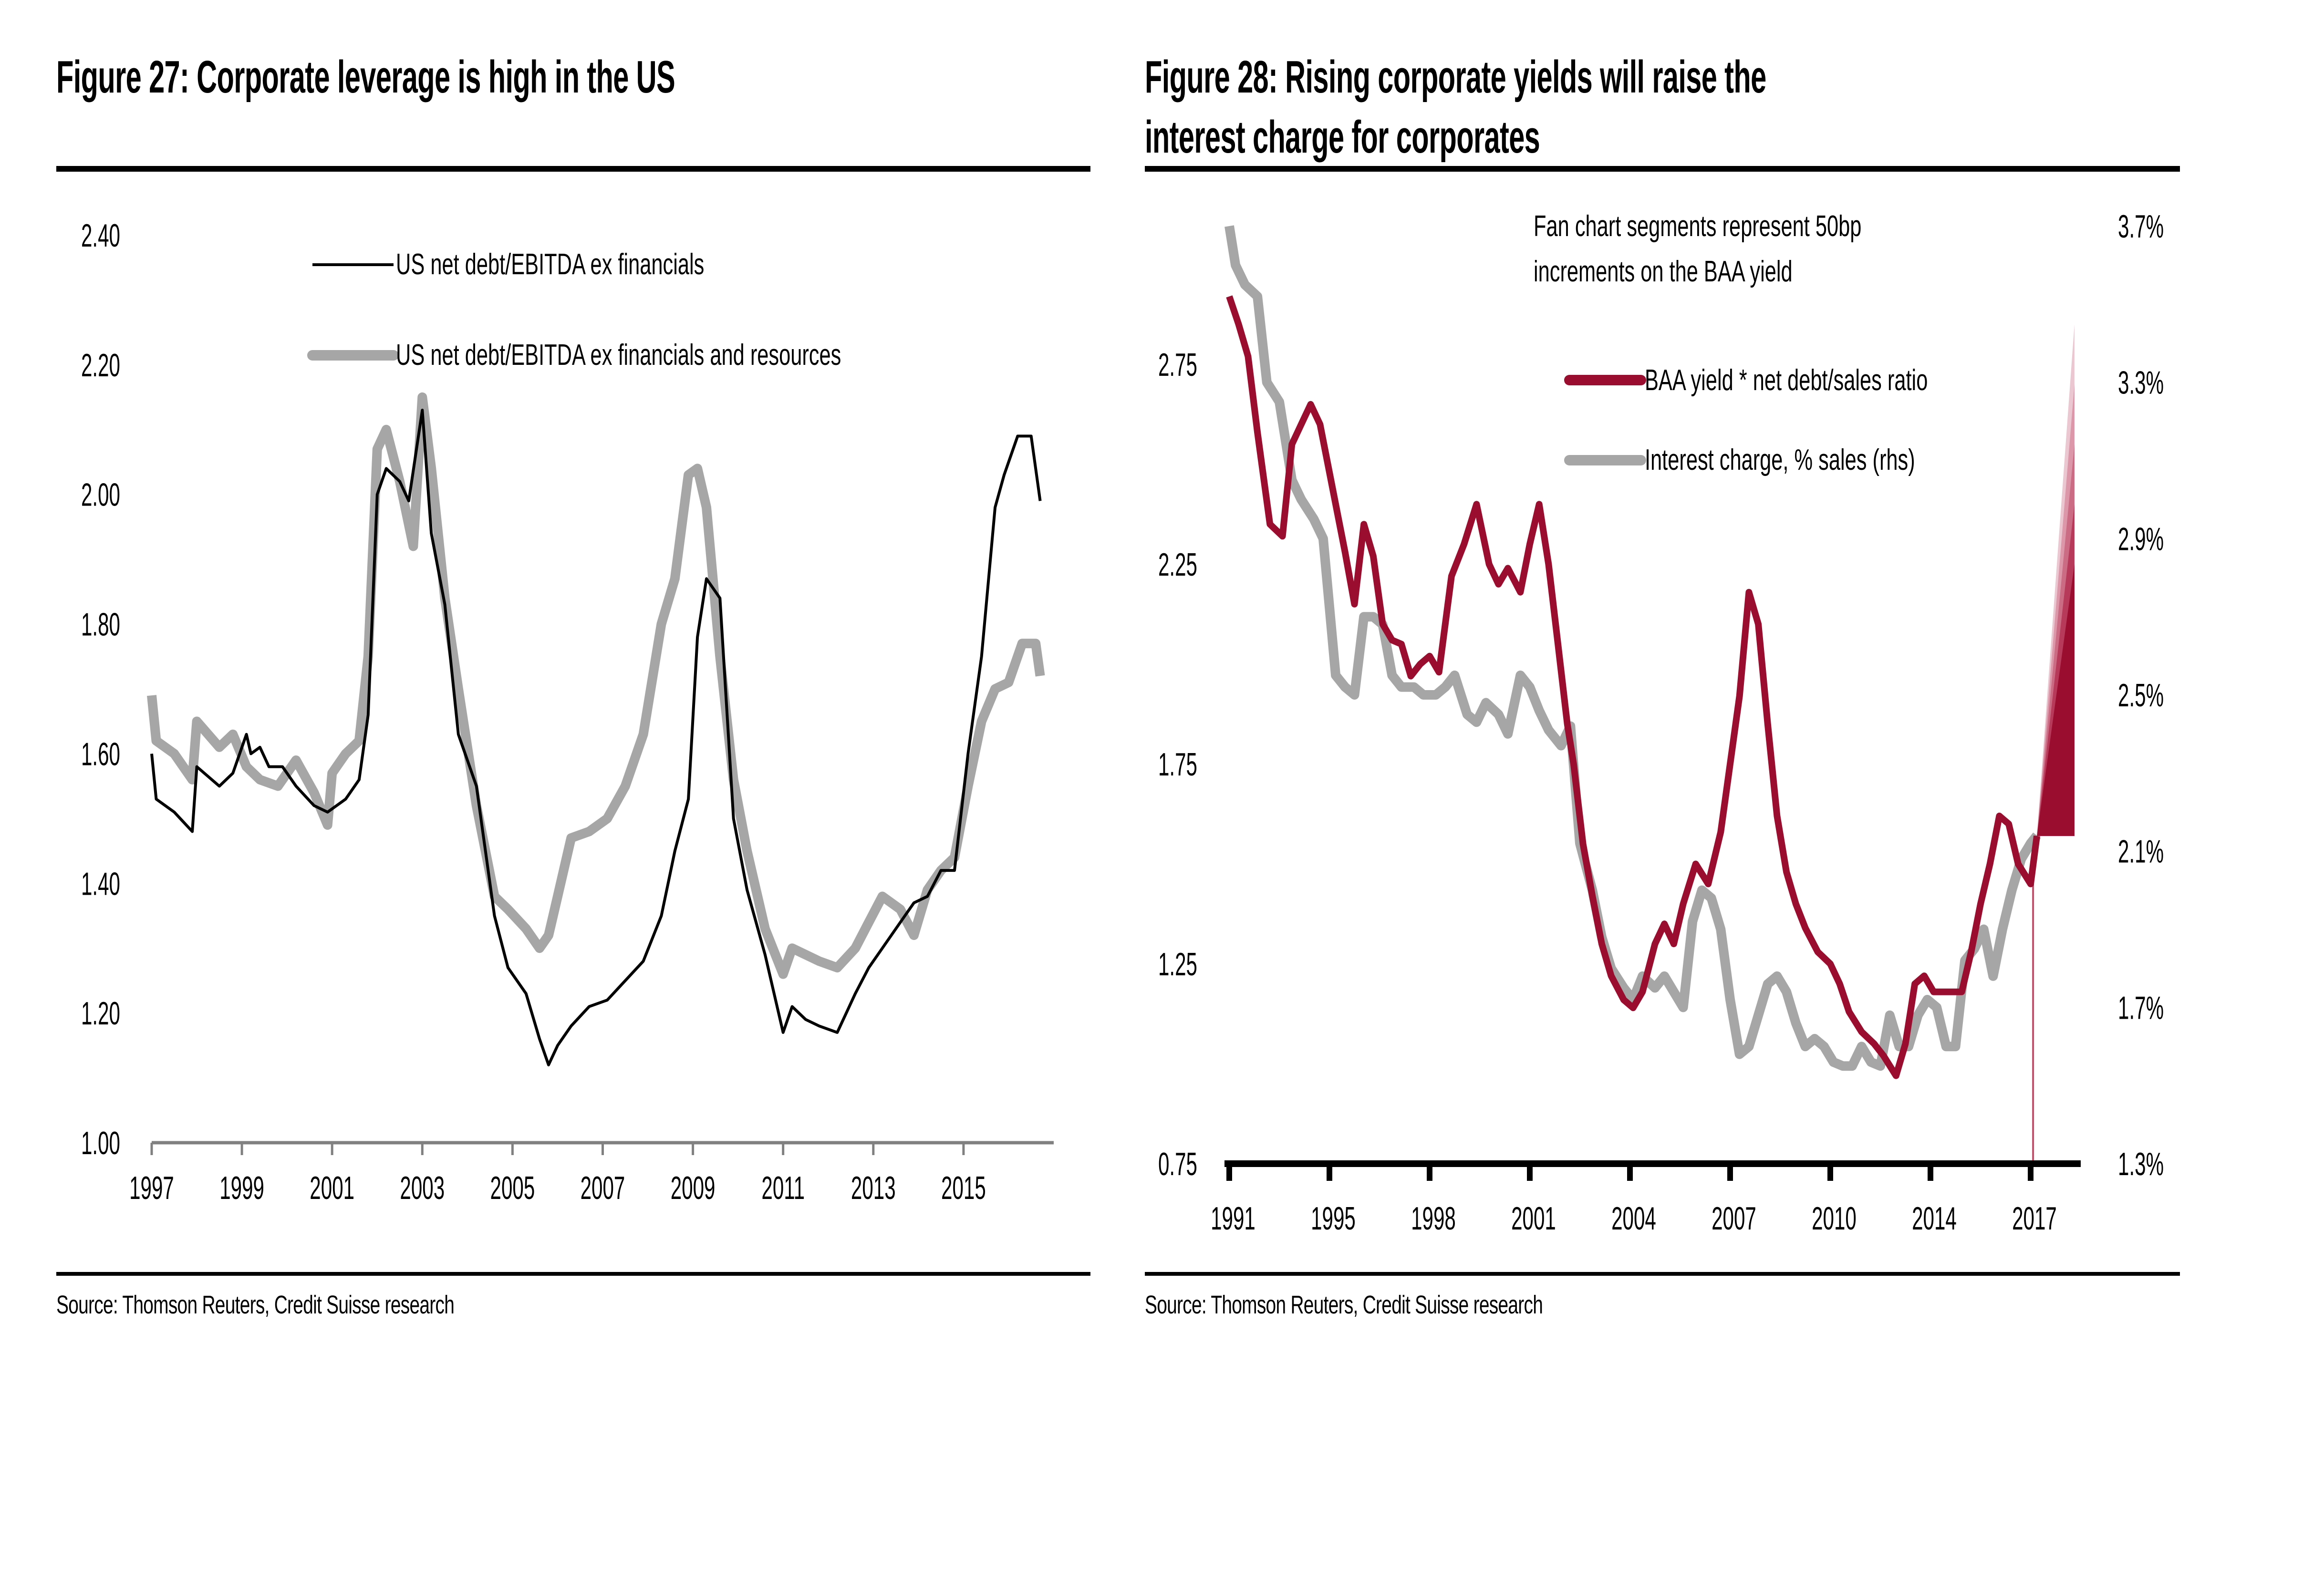 This screenshot has width=2324, height=1591. Describe the element at coordinates (2141, 1008) in the screenshot. I see `y-right-tick-label: 1.7%` at that location.